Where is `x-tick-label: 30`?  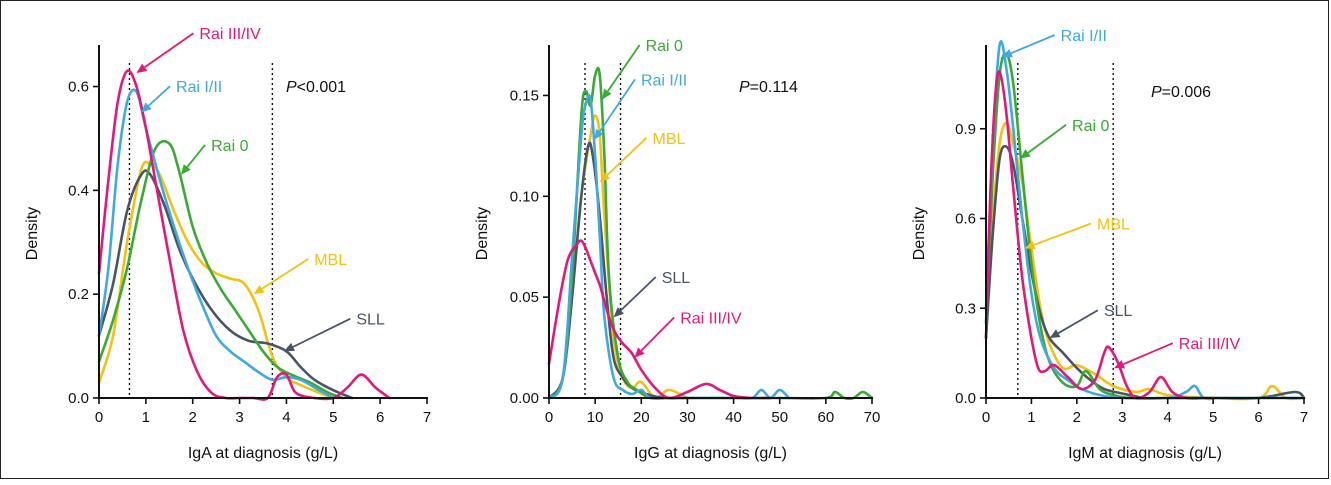 x-tick-label: 30 is located at coordinates (687, 417).